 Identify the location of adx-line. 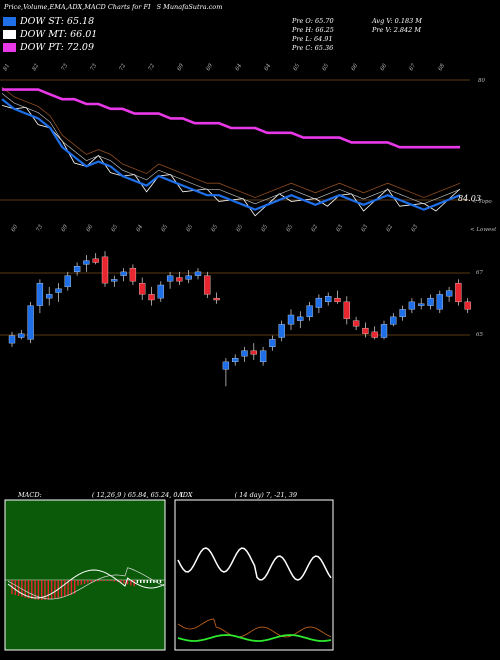
(254, 564).